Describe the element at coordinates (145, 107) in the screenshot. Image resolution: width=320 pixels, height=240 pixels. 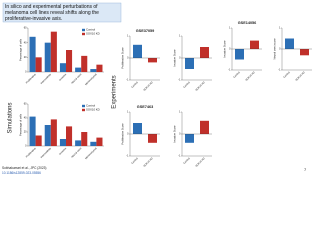
I see `chart-title: GSE7463` at that location.